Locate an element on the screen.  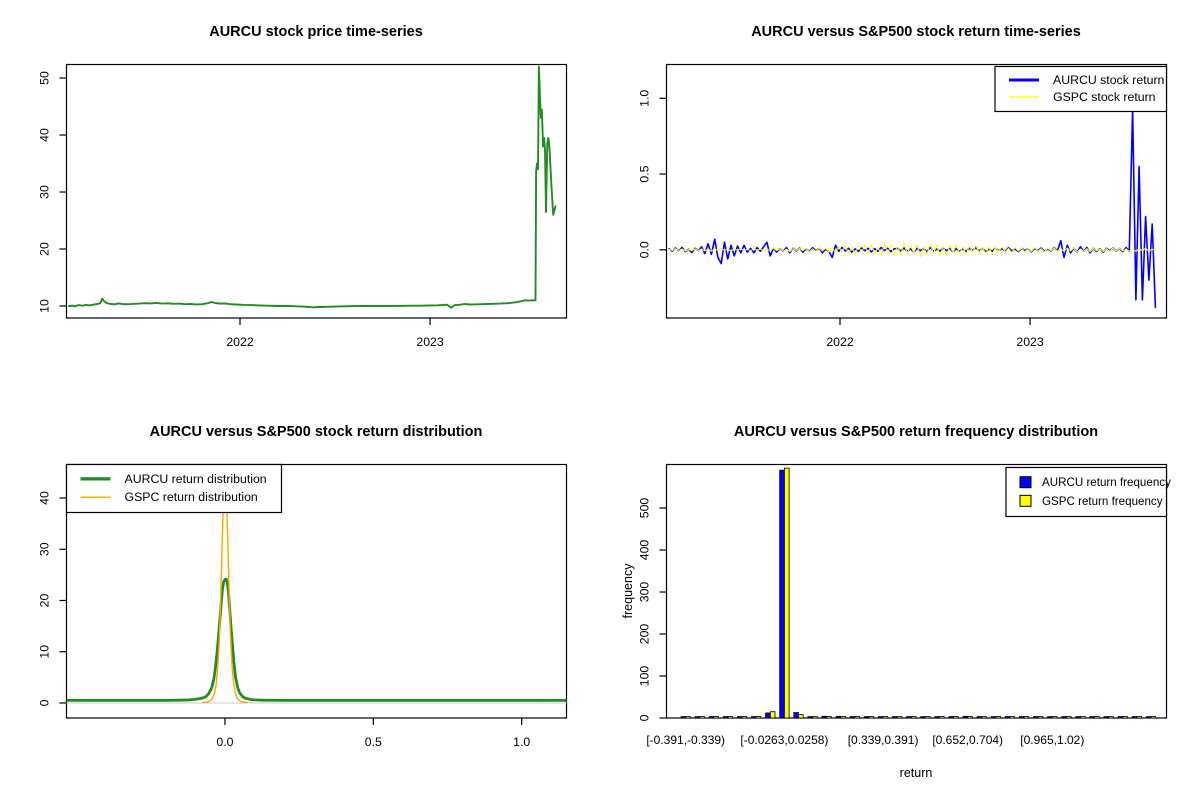
svg-text: [0.339,0.391) is located at coordinates (883, 740).